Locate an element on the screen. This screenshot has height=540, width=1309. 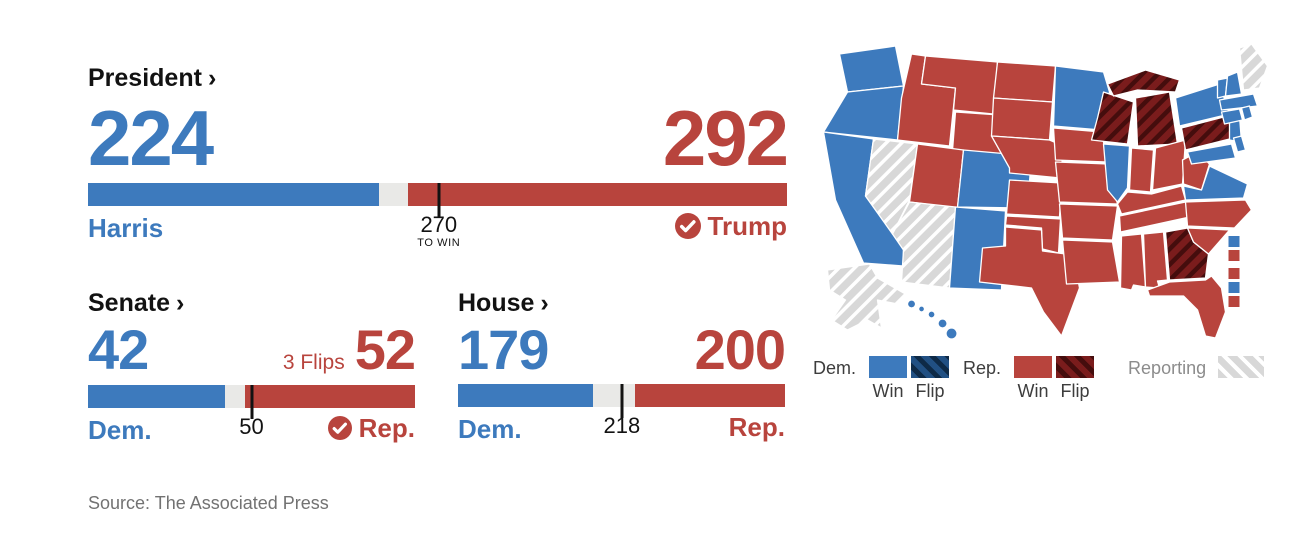
state-RI is located at coordinates (1247, 113).